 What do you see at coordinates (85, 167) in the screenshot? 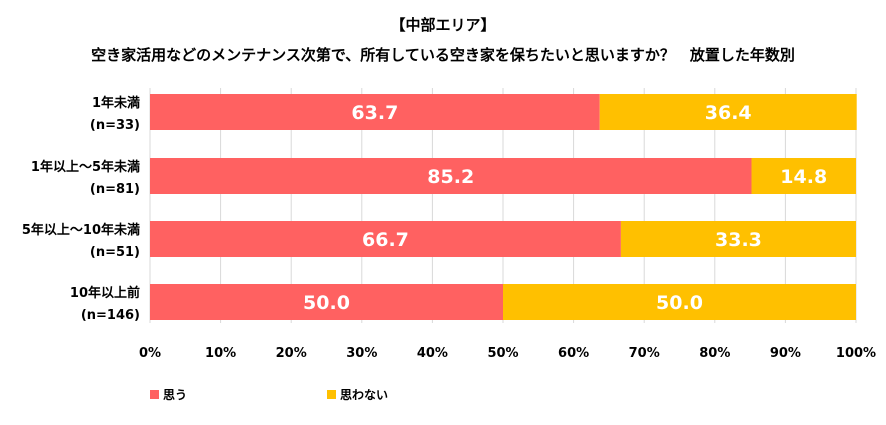
I see `category-label: 1年以上～5年未満` at bounding box center [85, 167].